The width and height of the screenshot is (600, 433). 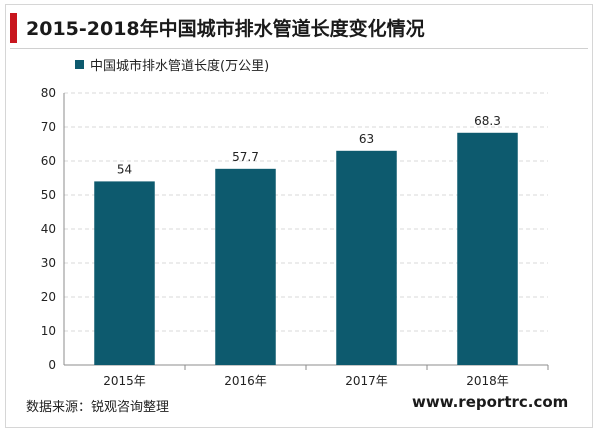 I want to click on label-layer: 54 57.7 63 68.3, so click(x=309, y=145).